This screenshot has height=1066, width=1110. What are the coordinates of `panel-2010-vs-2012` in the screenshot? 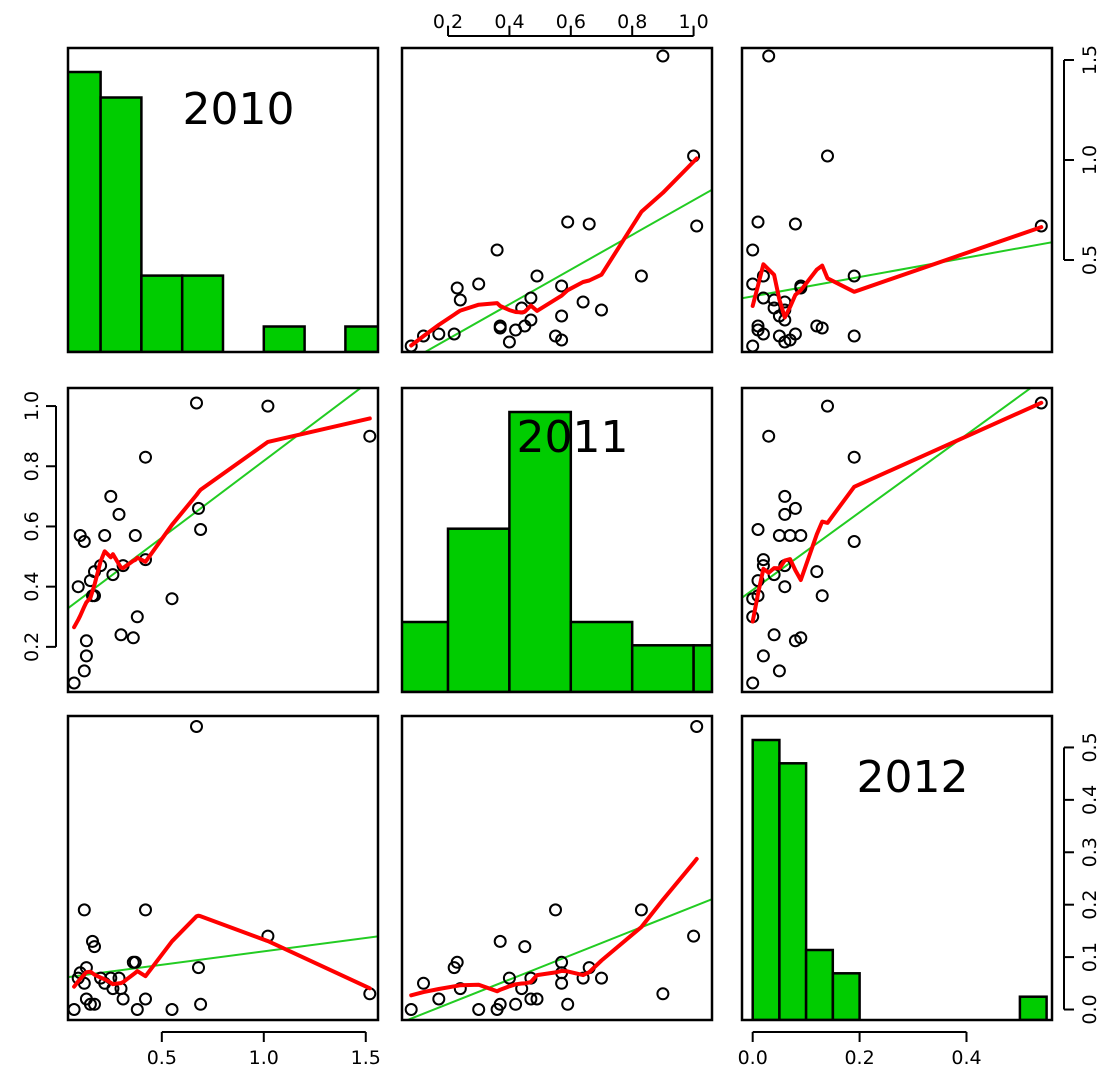 It's located at (897, 200).